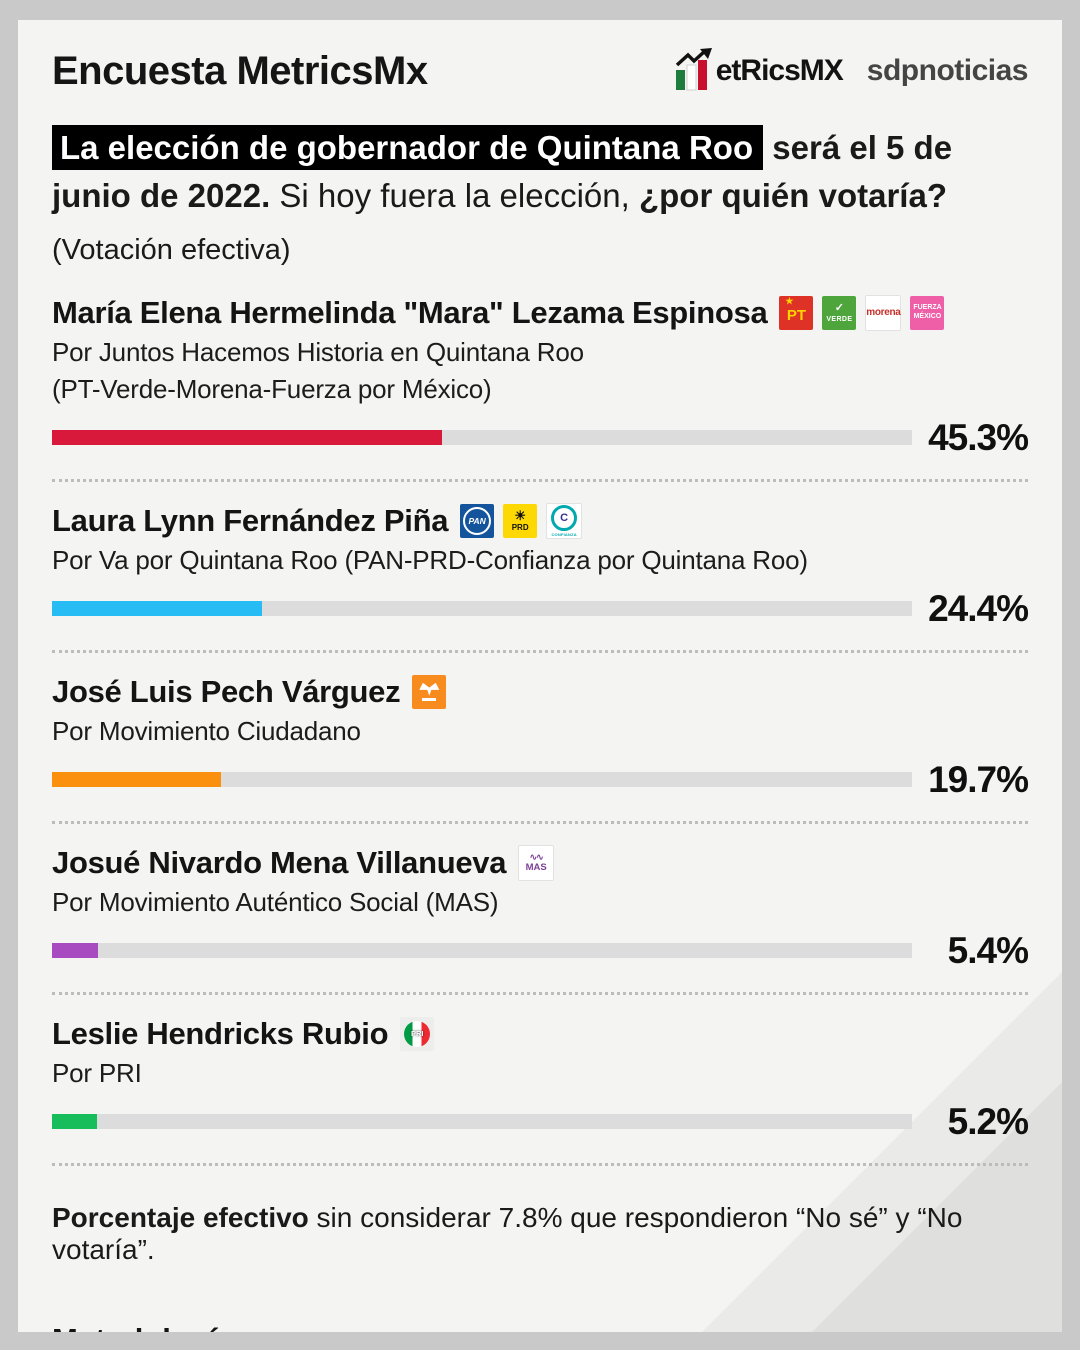 The width and height of the screenshot is (1080, 1350). What do you see at coordinates (220, 1033) in the screenshot?
I see `candidate-name: Leslie Hendricks Rubio` at bounding box center [220, 1033].